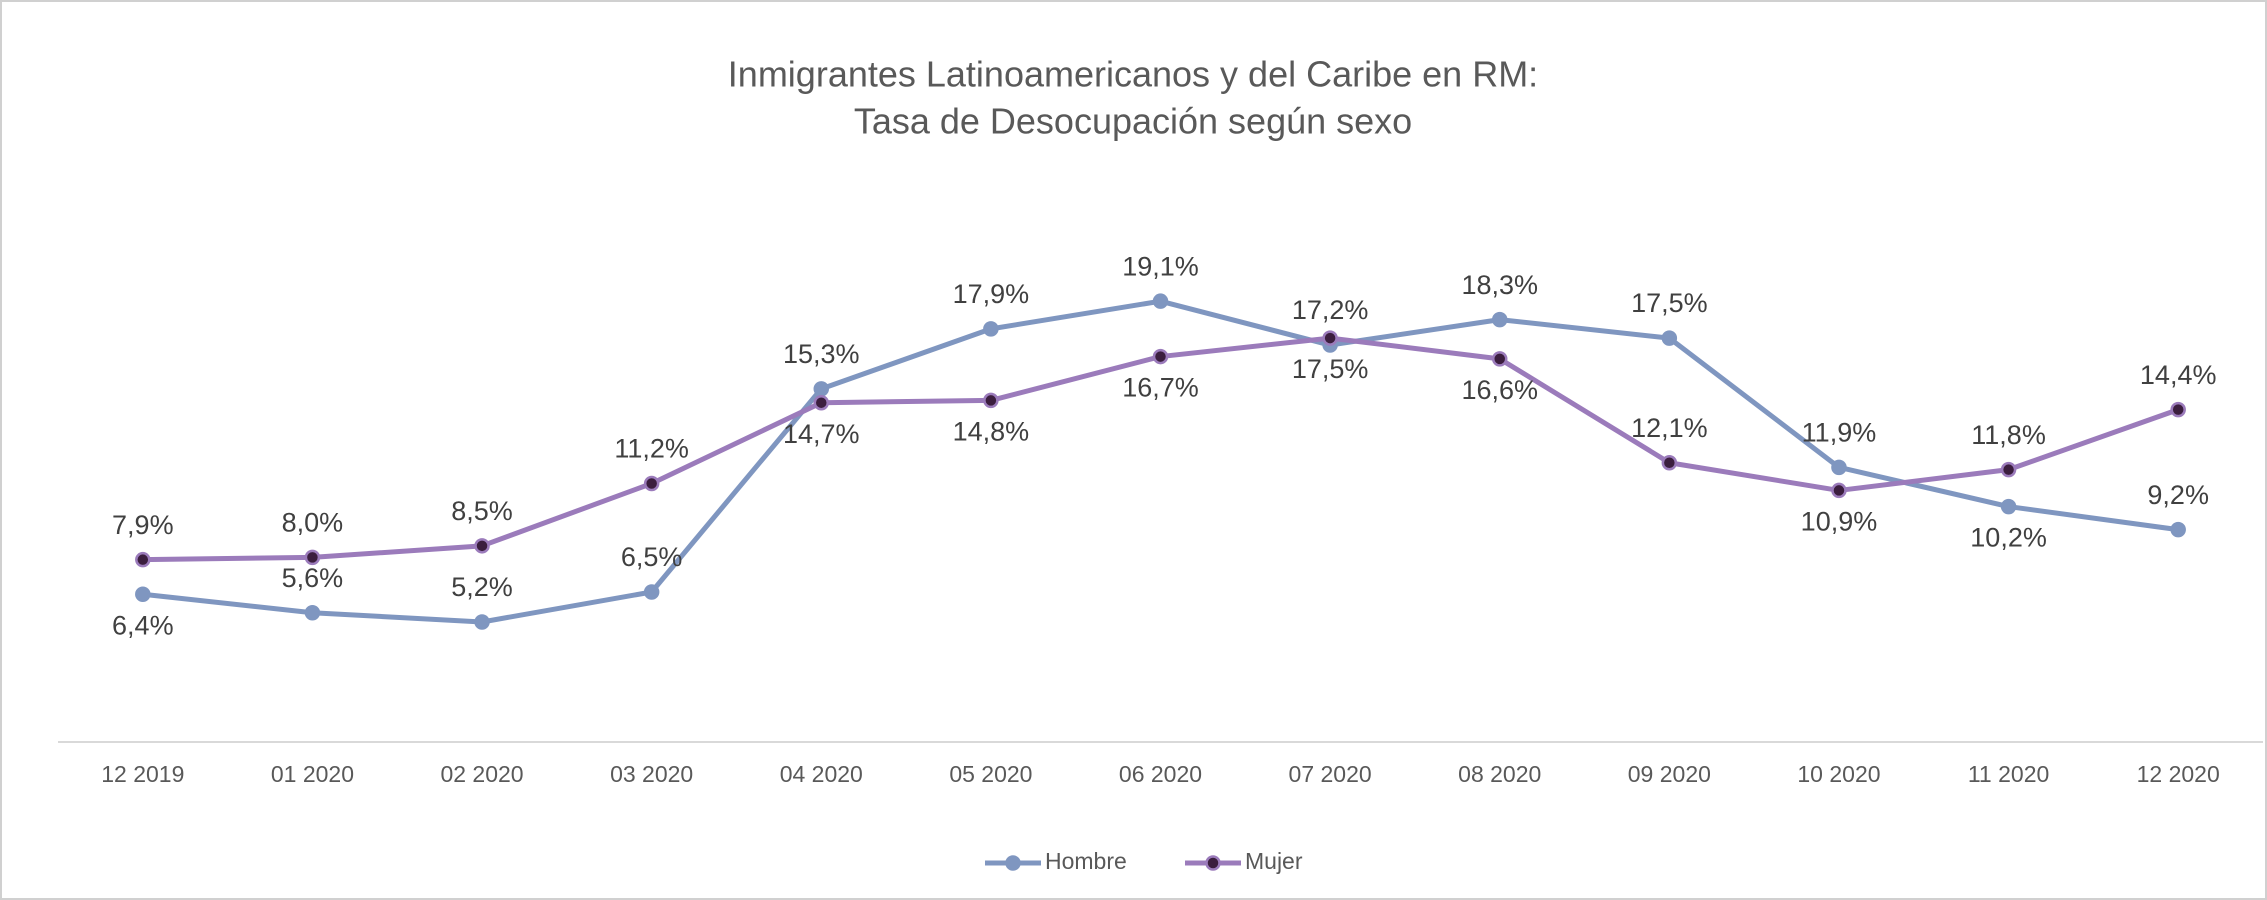 The width and height of the screenshot is (2267, 900). Describe the element at coordinates (821, 434) in the screenshot. I see `data-label: 14,7%` at that location.